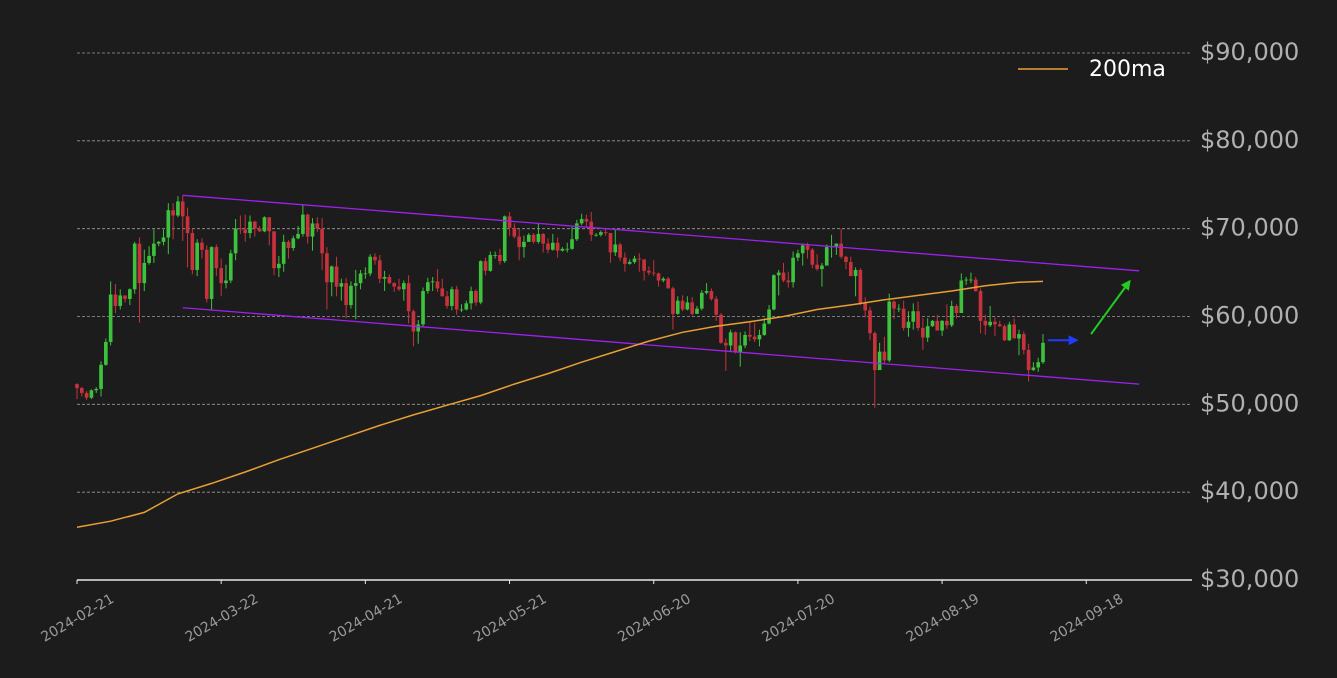 This screenshot has width=1337, height=678. Describe the element at coordinates (1127, 69) in the screenshot. I see `legend-label: 200ma` at that location.